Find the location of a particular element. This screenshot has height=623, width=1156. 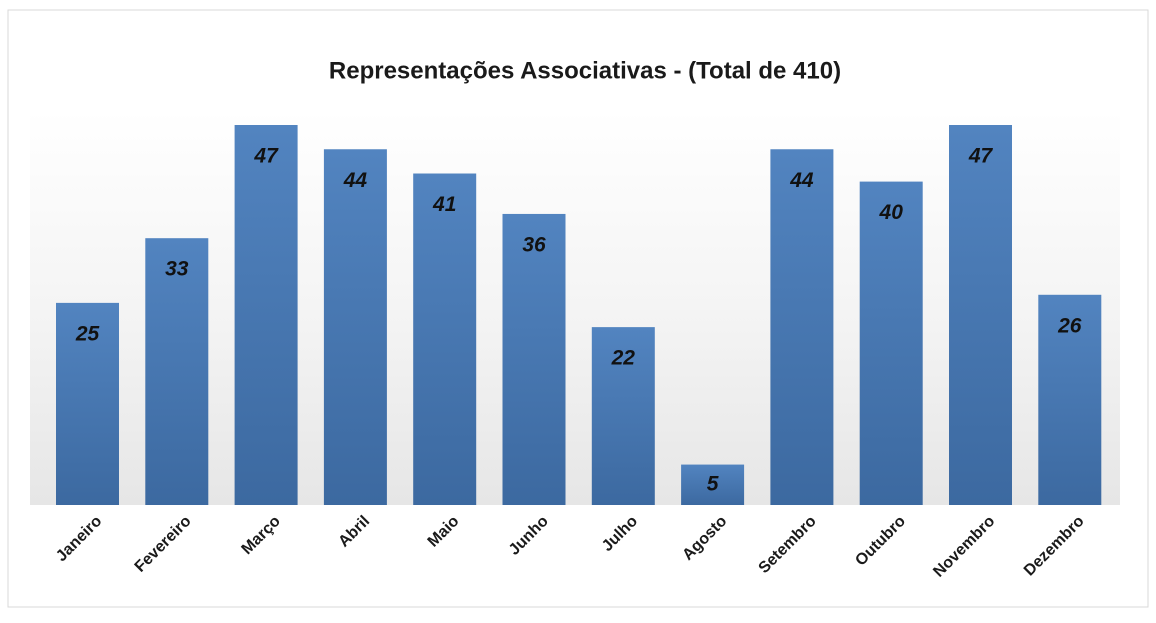

data-label: 22 is located at coordinates (623, 358).